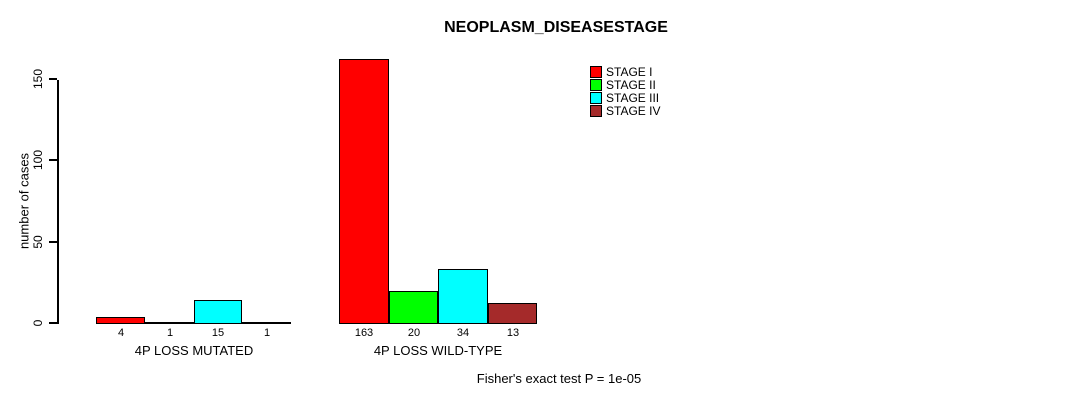 This screenshot has width=1090, height=400. What do you see at coordinates (58, 202) in the screenshot?
I see `y-axis-line` at bounding box center [58, 202].